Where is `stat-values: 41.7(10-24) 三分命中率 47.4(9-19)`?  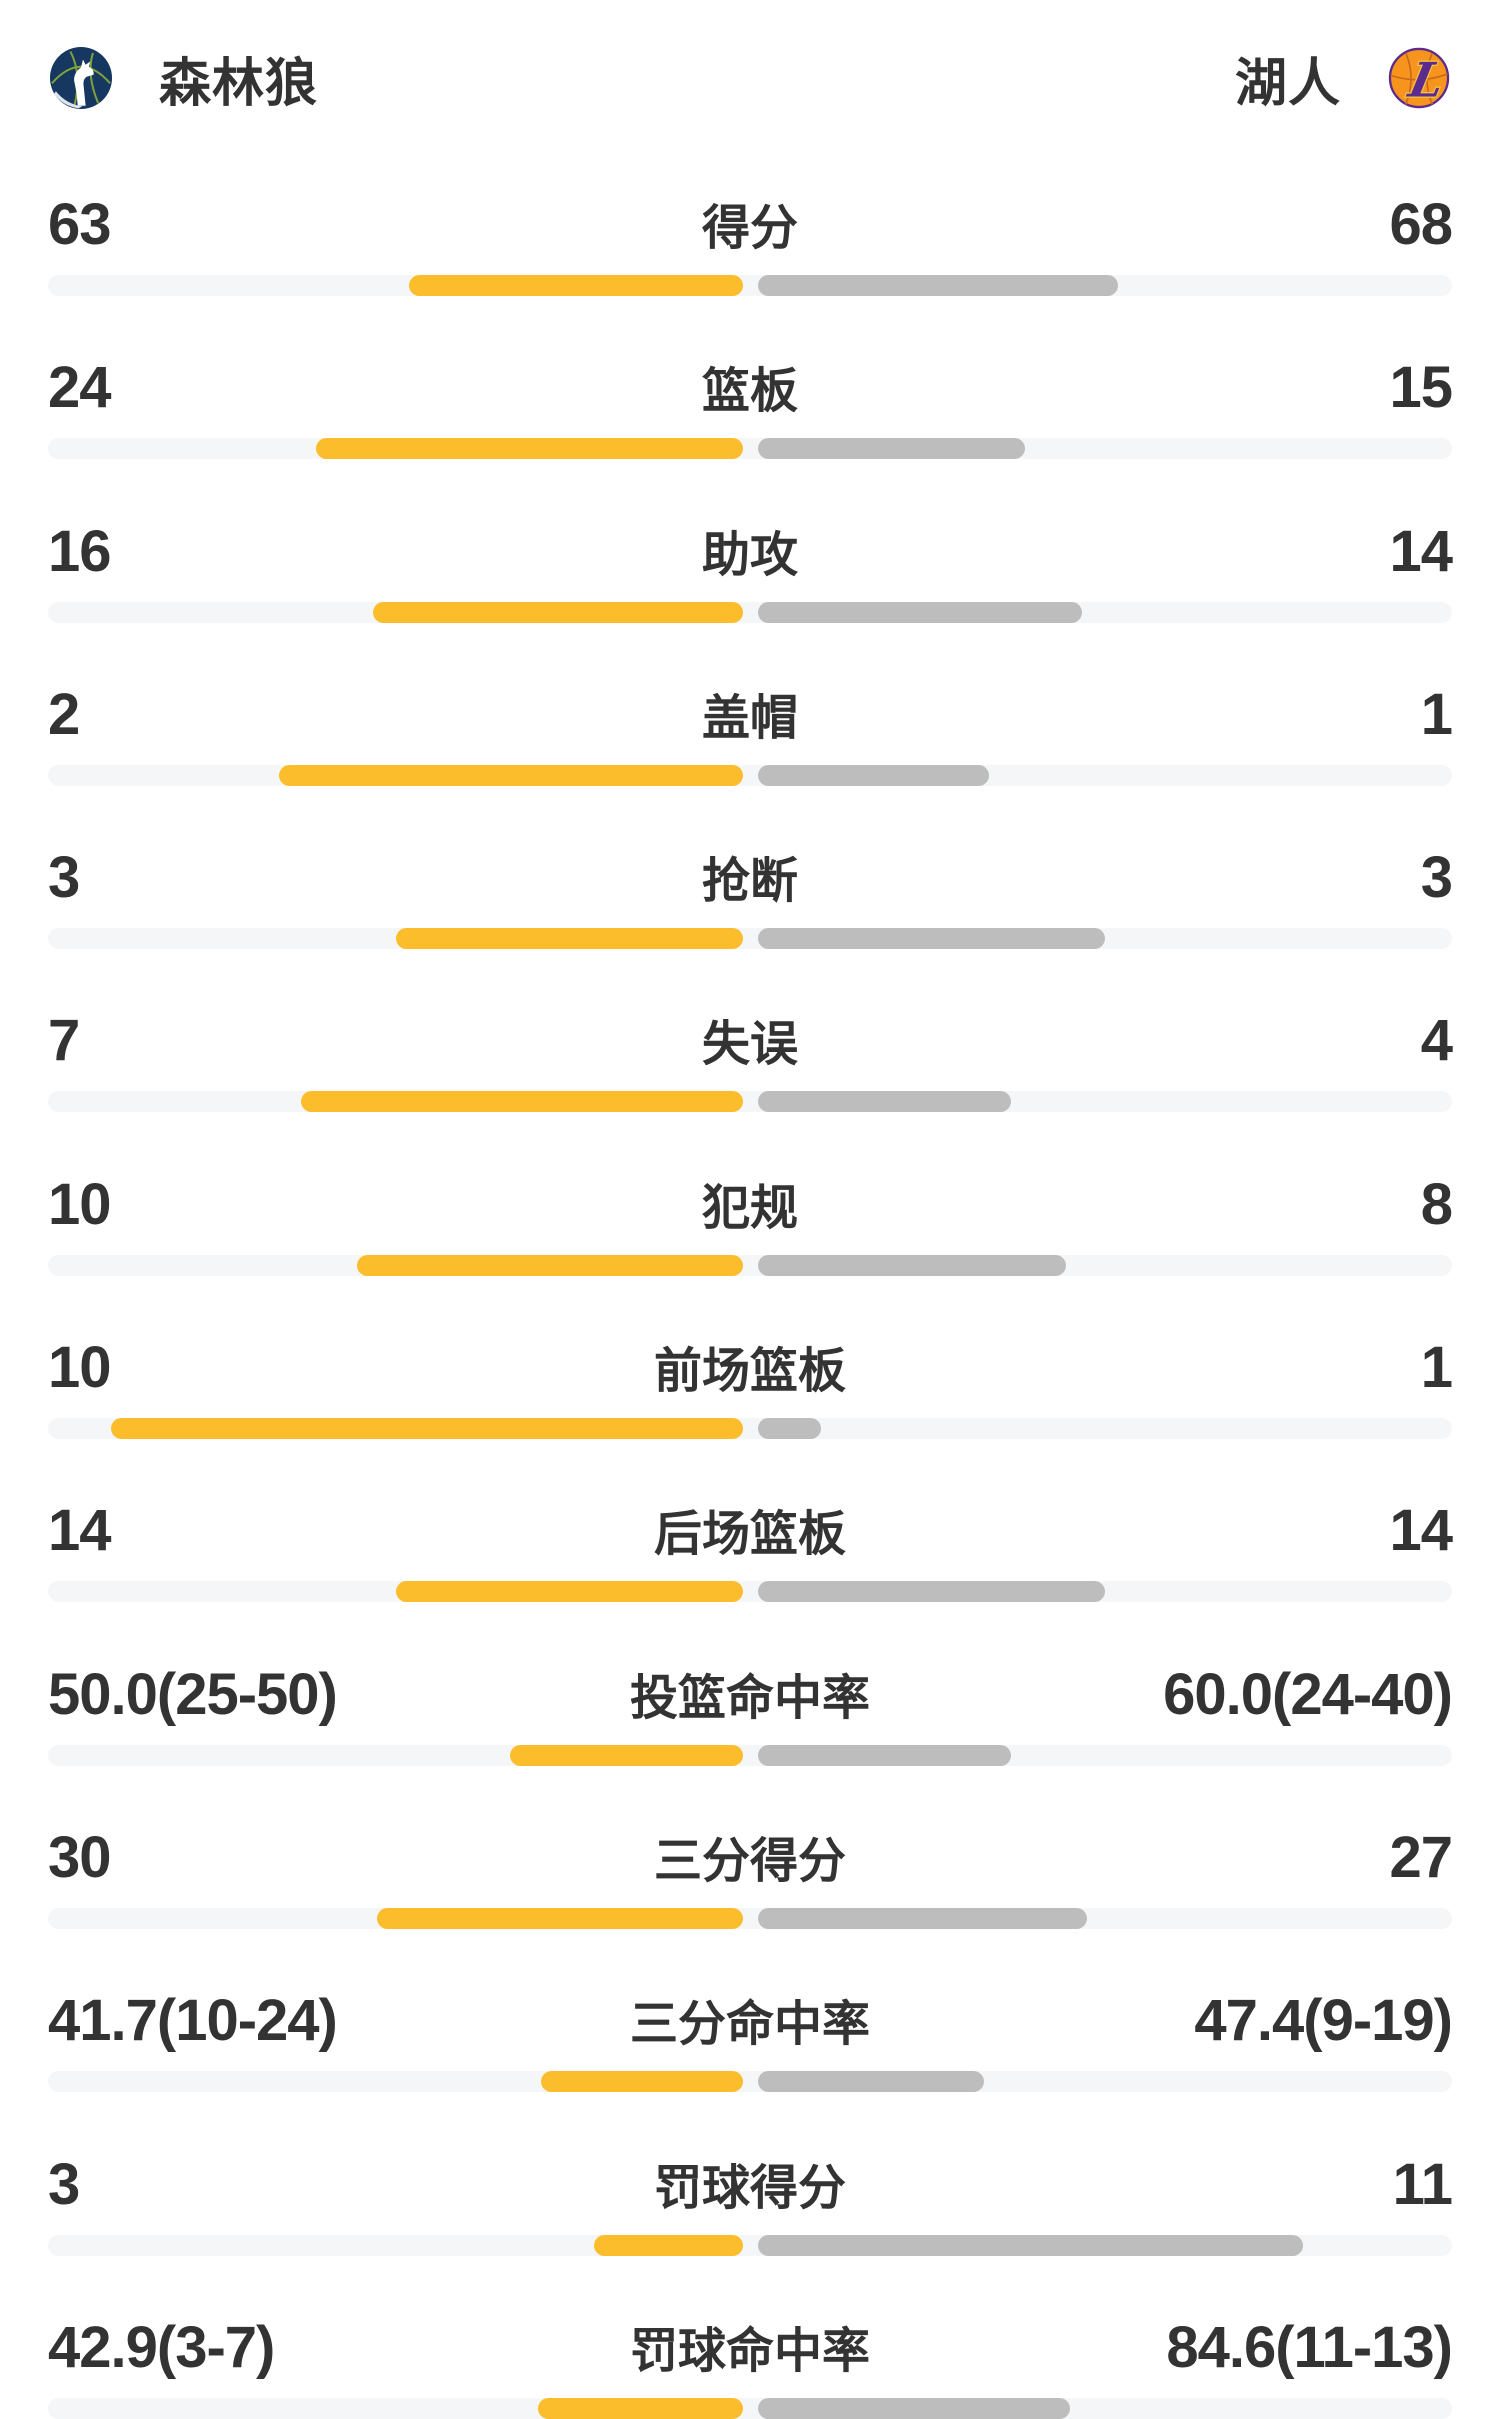 stat-values: 41.7(10-24) 三分命中率 47.4(9-19) is located at coordinates (750, 2021).